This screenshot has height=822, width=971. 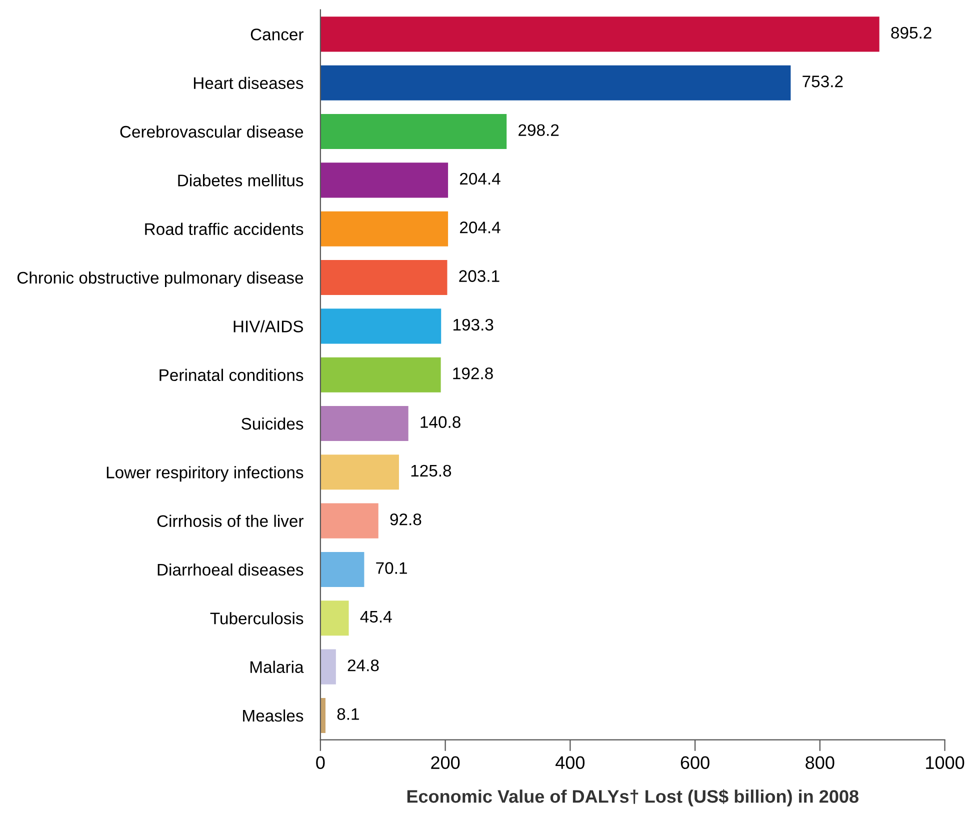 I want to click on y-tick-label: Diarrhoeal diseases, so click(x=231, y=569).